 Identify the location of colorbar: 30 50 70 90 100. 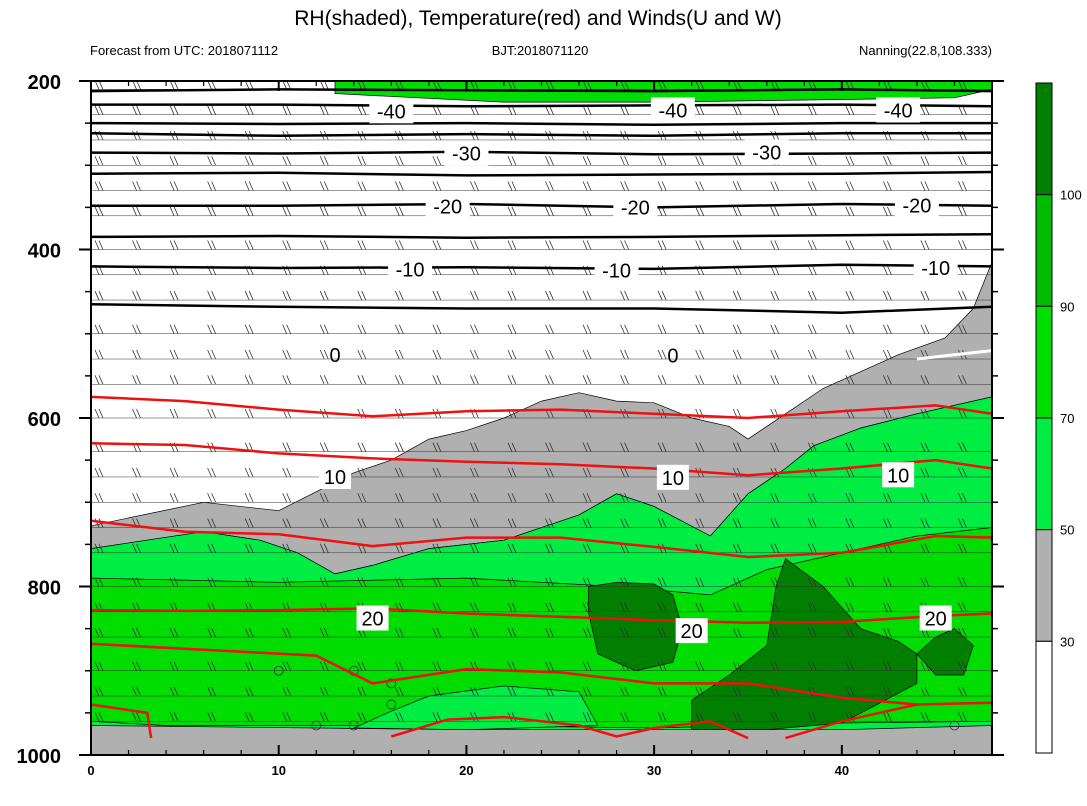
(1058, 418).